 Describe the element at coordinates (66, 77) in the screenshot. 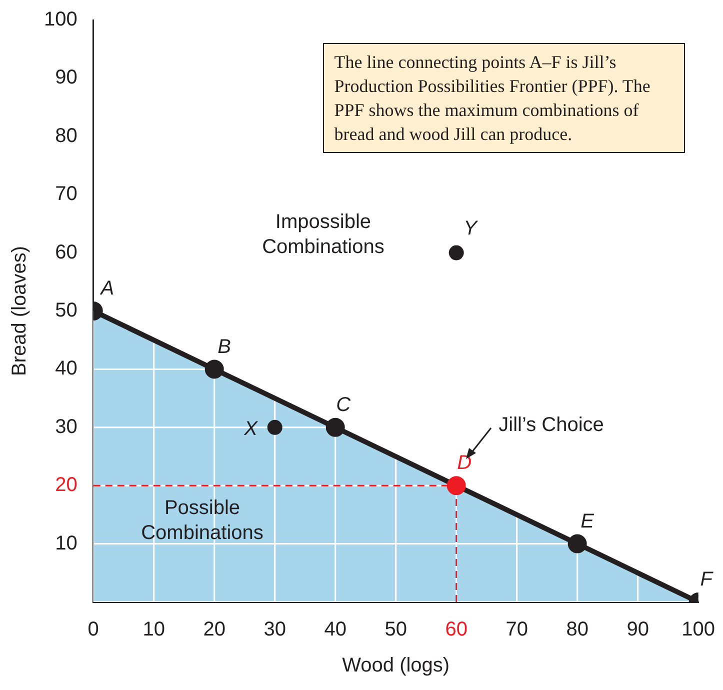

I see `y-tick-label: 90` at that location.